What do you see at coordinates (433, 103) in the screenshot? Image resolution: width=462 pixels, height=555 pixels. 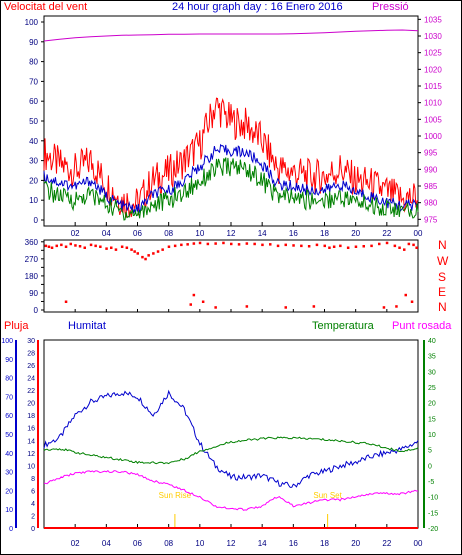 I see `pressure-y-tick-label: 1010` at bounding box center [433, 103].